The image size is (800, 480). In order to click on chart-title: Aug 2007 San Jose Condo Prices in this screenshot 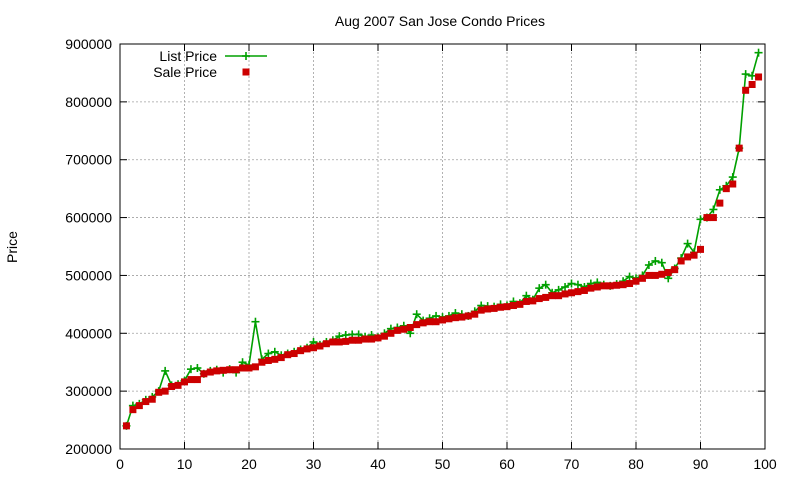, I will do `click(440, 21)`.